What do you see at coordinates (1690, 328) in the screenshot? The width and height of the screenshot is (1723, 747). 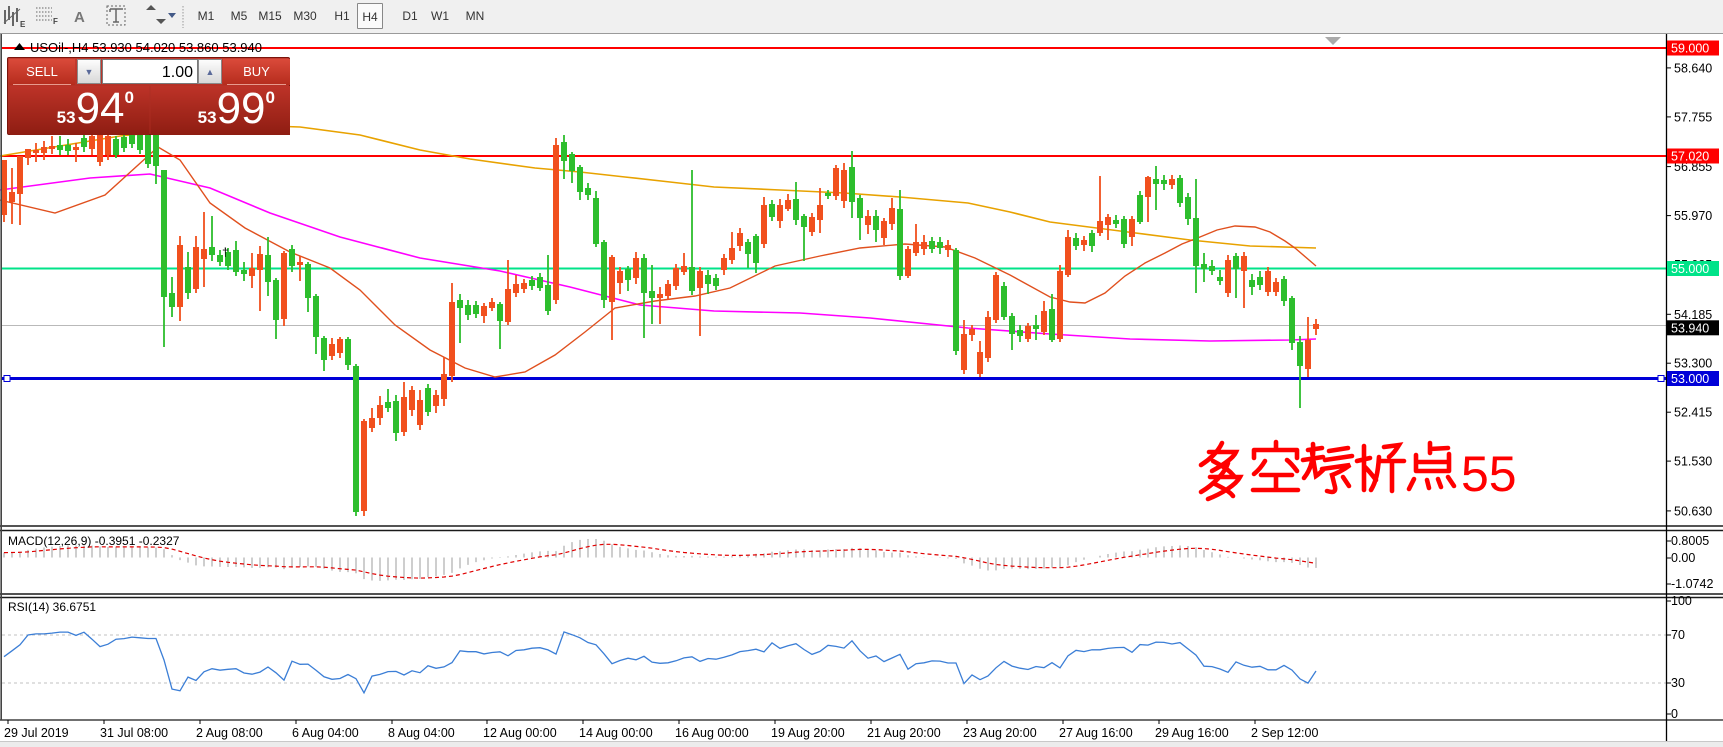 I see `svg-text: 53.940` at bounding box center [1690, 328].